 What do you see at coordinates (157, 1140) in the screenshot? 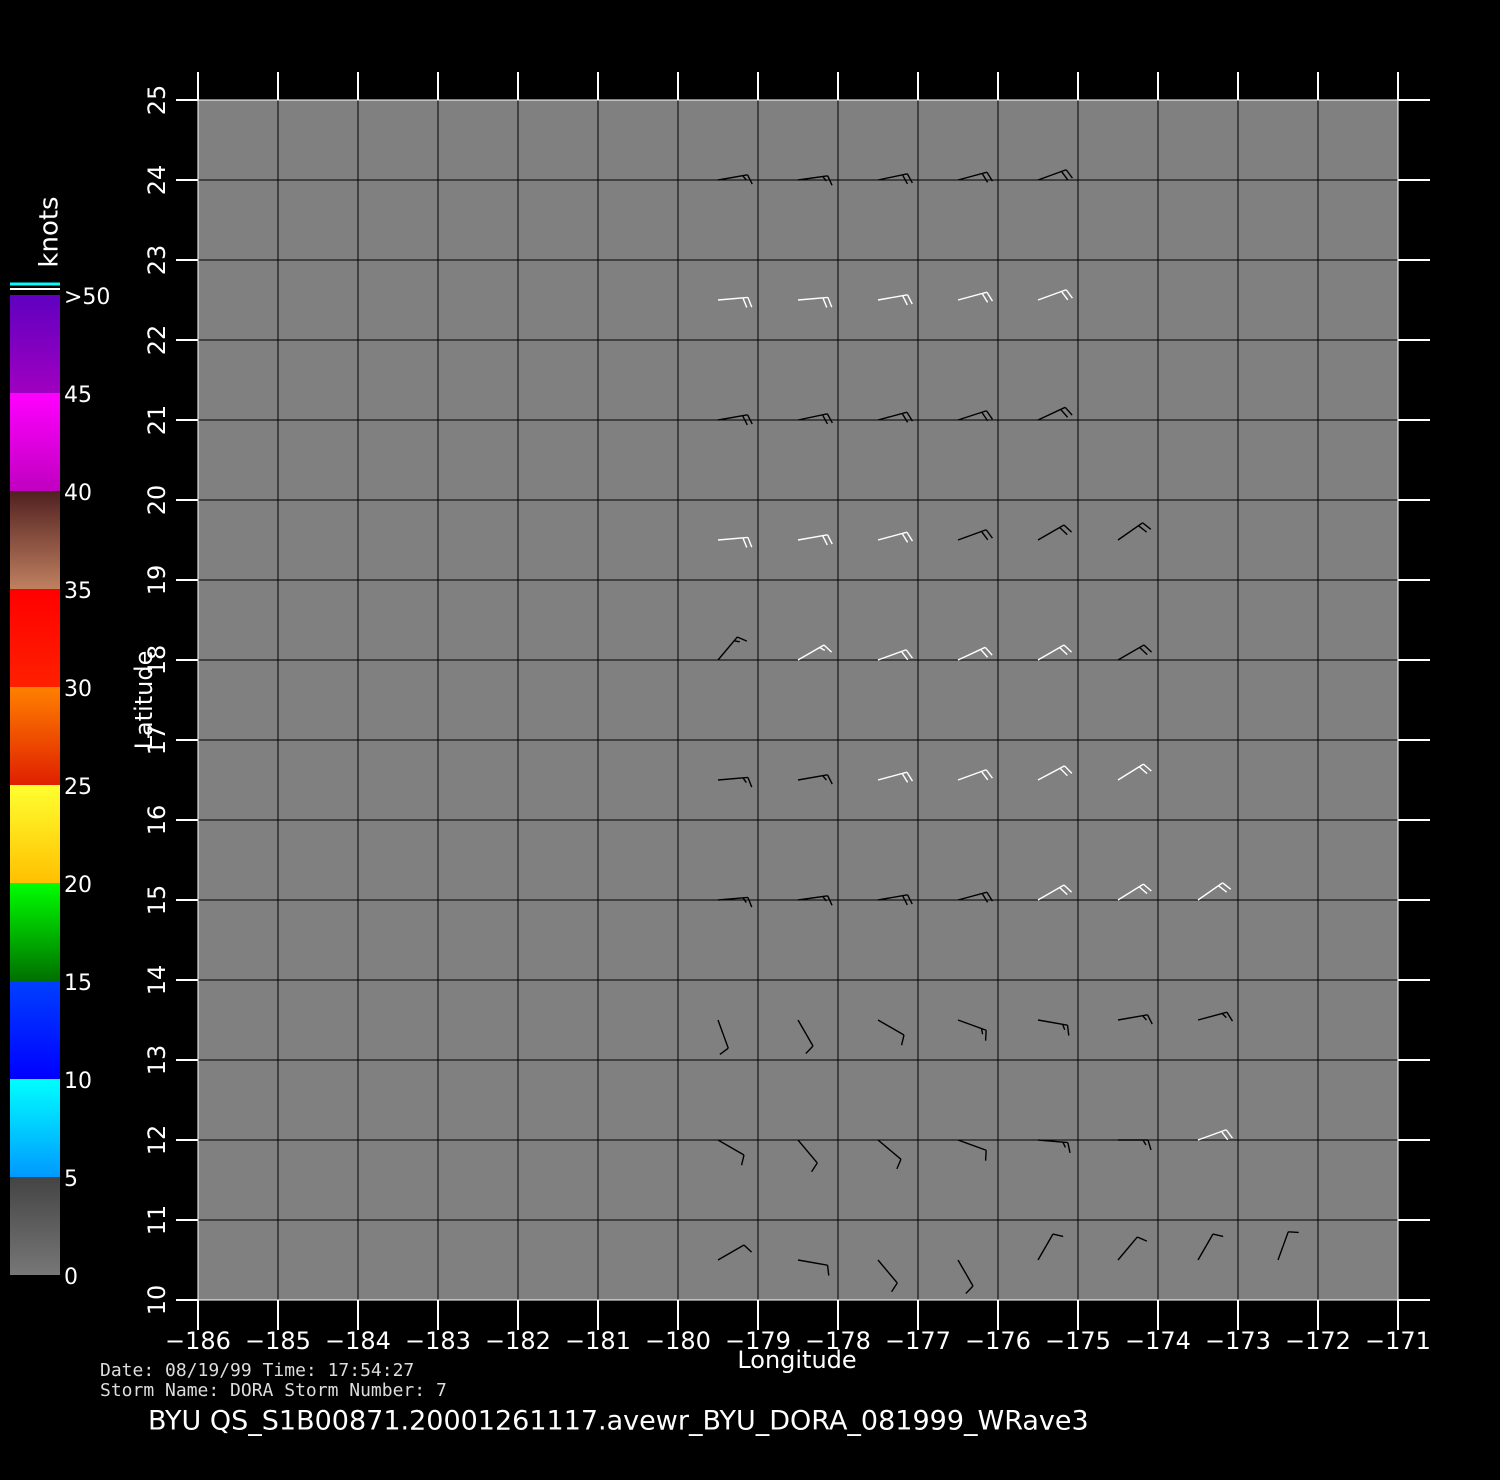
I see `y-tick-label: 12` at bounding box center [157, 1140].